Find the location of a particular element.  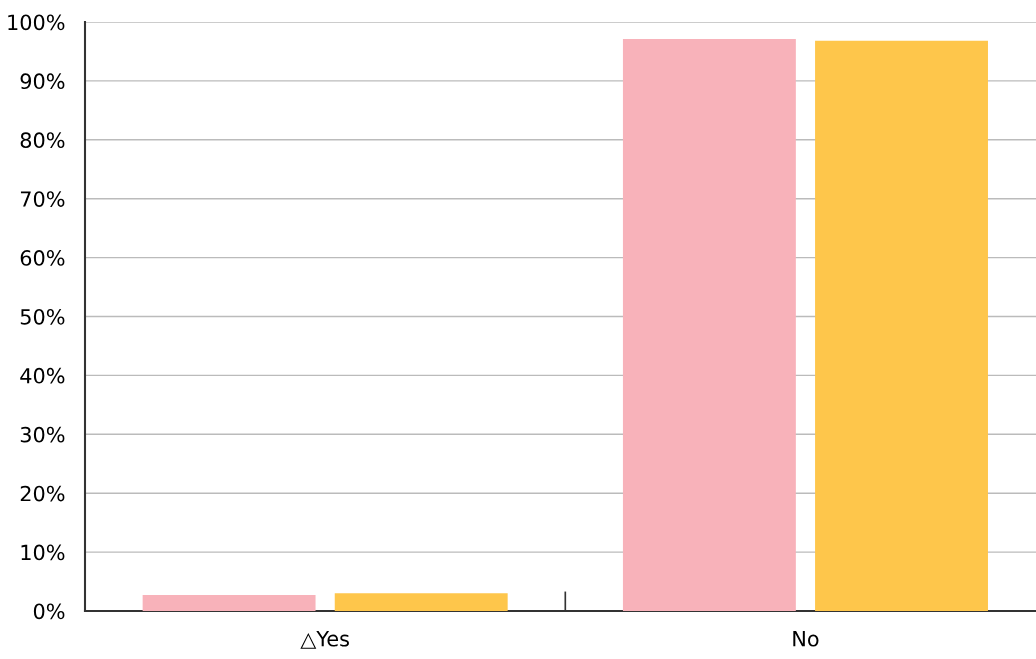

y-tick-label: 0% is located at coordinates (49, 611).